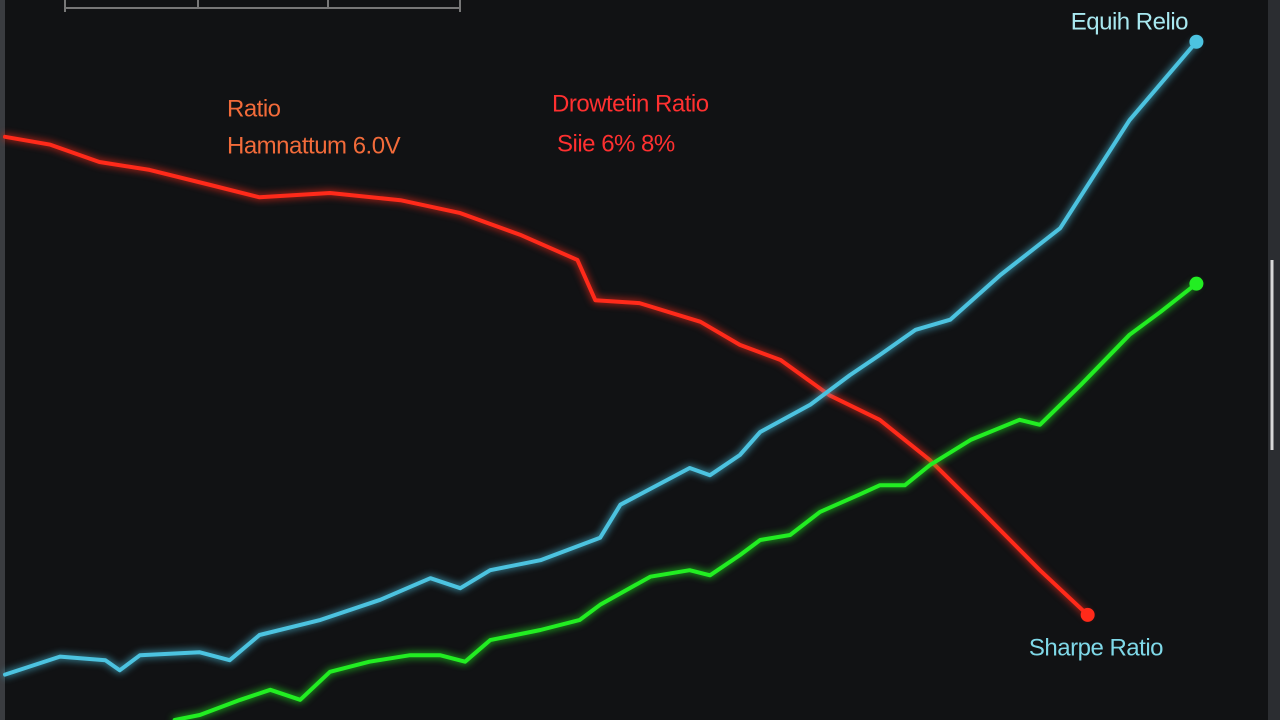  Describe the element at coordinates (314, 145) in the screenshot. I see `annotation: Hamnattum 6.0V` at that location.